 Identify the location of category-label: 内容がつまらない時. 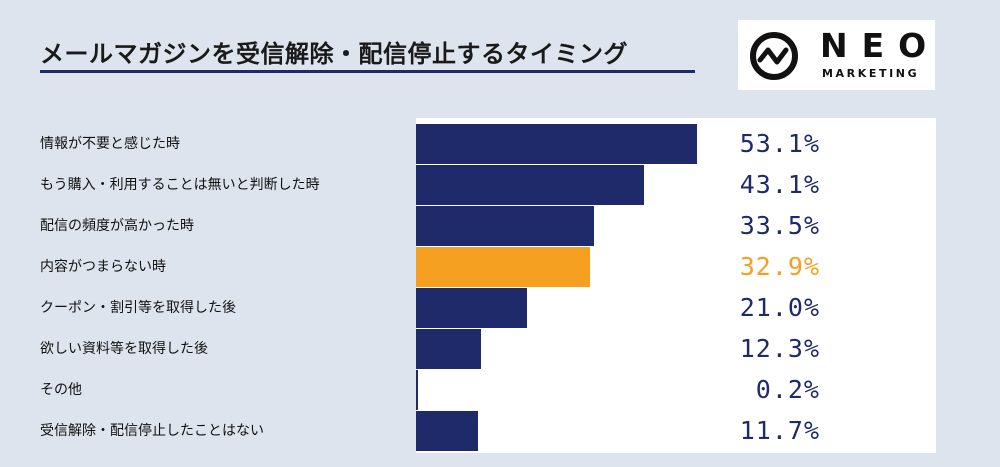
(103, 267).